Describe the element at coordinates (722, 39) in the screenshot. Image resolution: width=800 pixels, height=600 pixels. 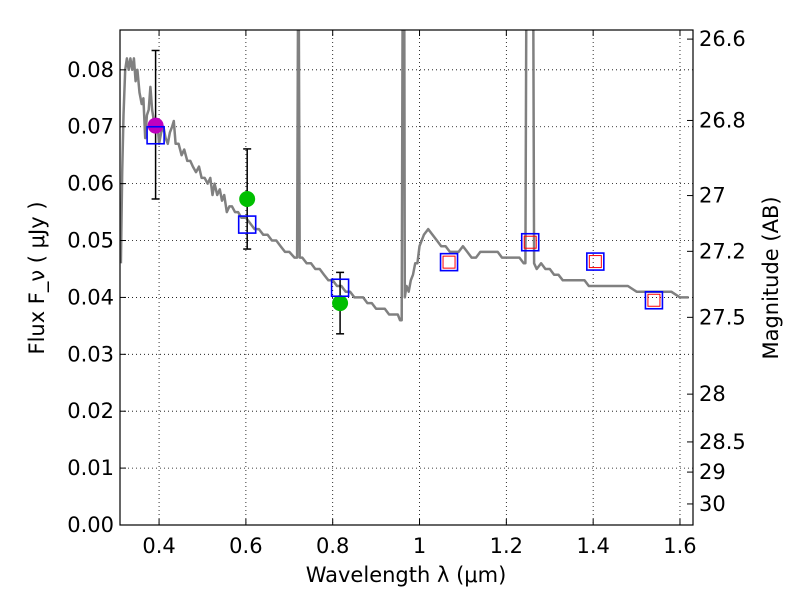
I see `y2-tick-label: 26.6` at that location.